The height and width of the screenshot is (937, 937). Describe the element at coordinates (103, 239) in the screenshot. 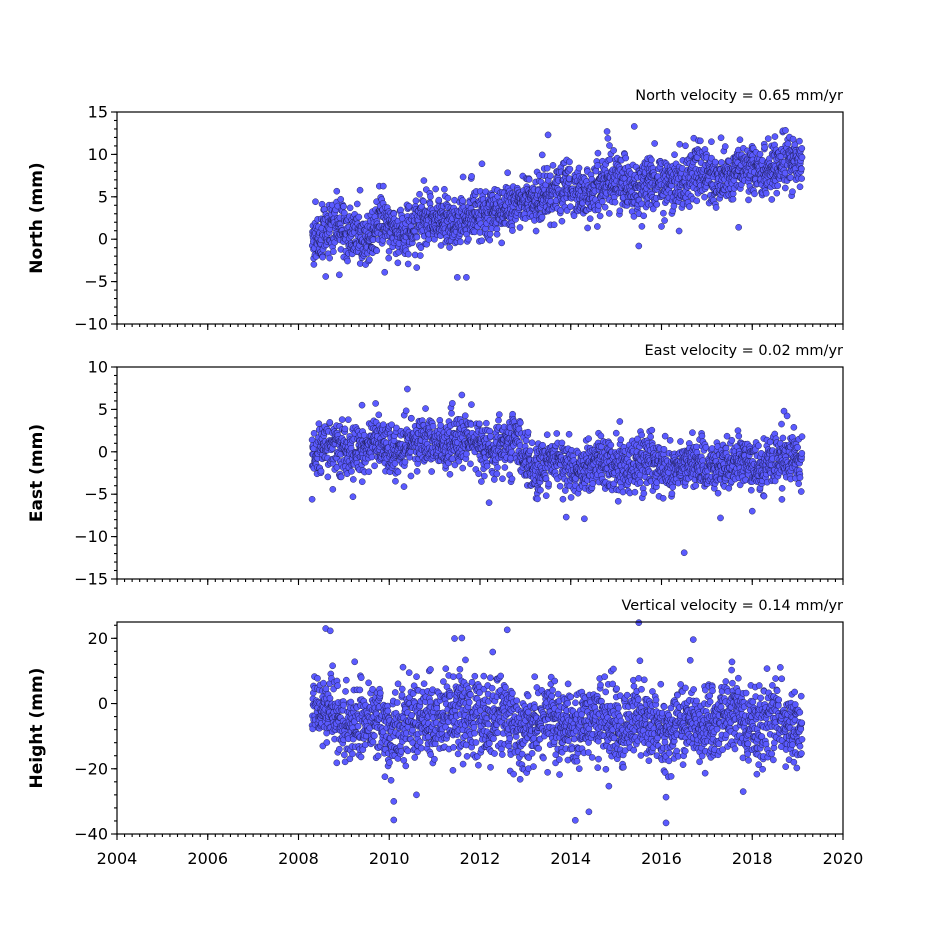

I see `north-y-tick-label: 0` at that location.